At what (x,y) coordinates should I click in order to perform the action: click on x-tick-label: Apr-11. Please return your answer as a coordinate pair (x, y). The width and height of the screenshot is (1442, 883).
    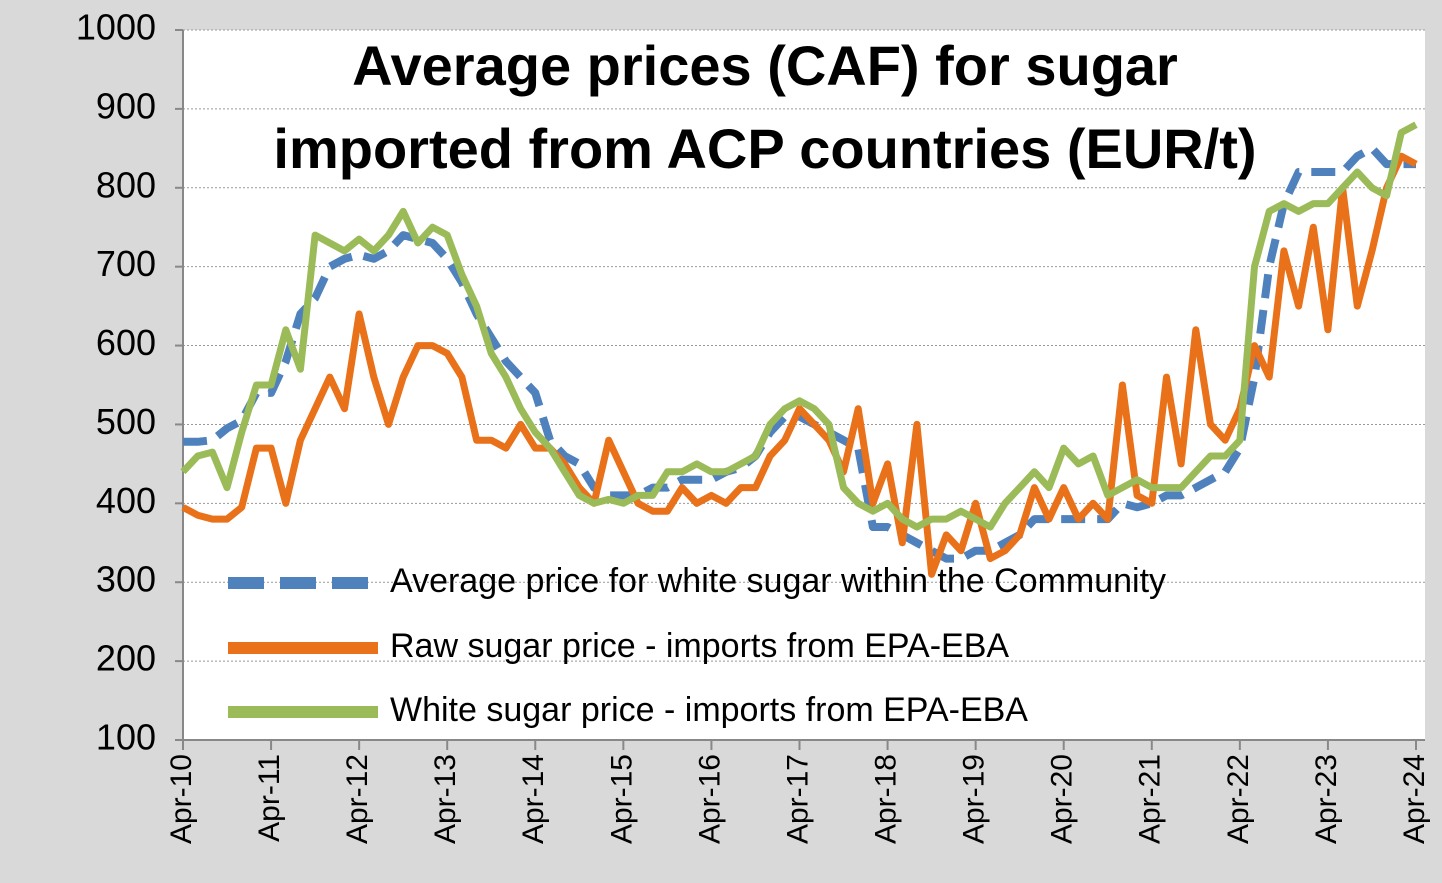
    Looking at the image, I should click on (269, 798).